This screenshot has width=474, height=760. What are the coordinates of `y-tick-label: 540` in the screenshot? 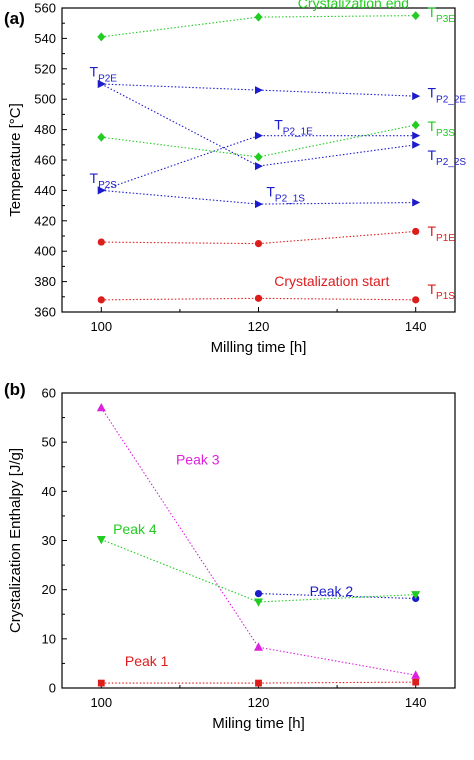 It's located at (45, 38).